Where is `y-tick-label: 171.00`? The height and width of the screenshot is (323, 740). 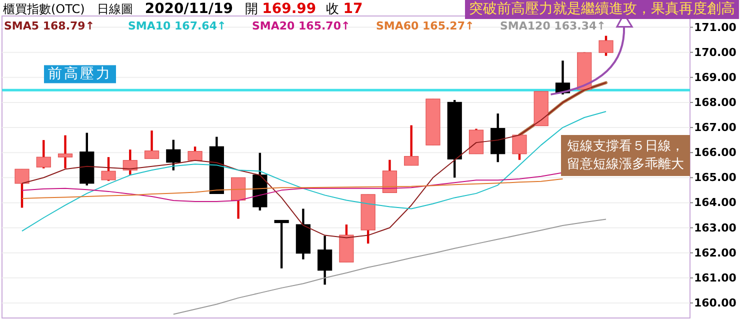 y-tick-label: 171.00 is located at coordinates (715, 27).